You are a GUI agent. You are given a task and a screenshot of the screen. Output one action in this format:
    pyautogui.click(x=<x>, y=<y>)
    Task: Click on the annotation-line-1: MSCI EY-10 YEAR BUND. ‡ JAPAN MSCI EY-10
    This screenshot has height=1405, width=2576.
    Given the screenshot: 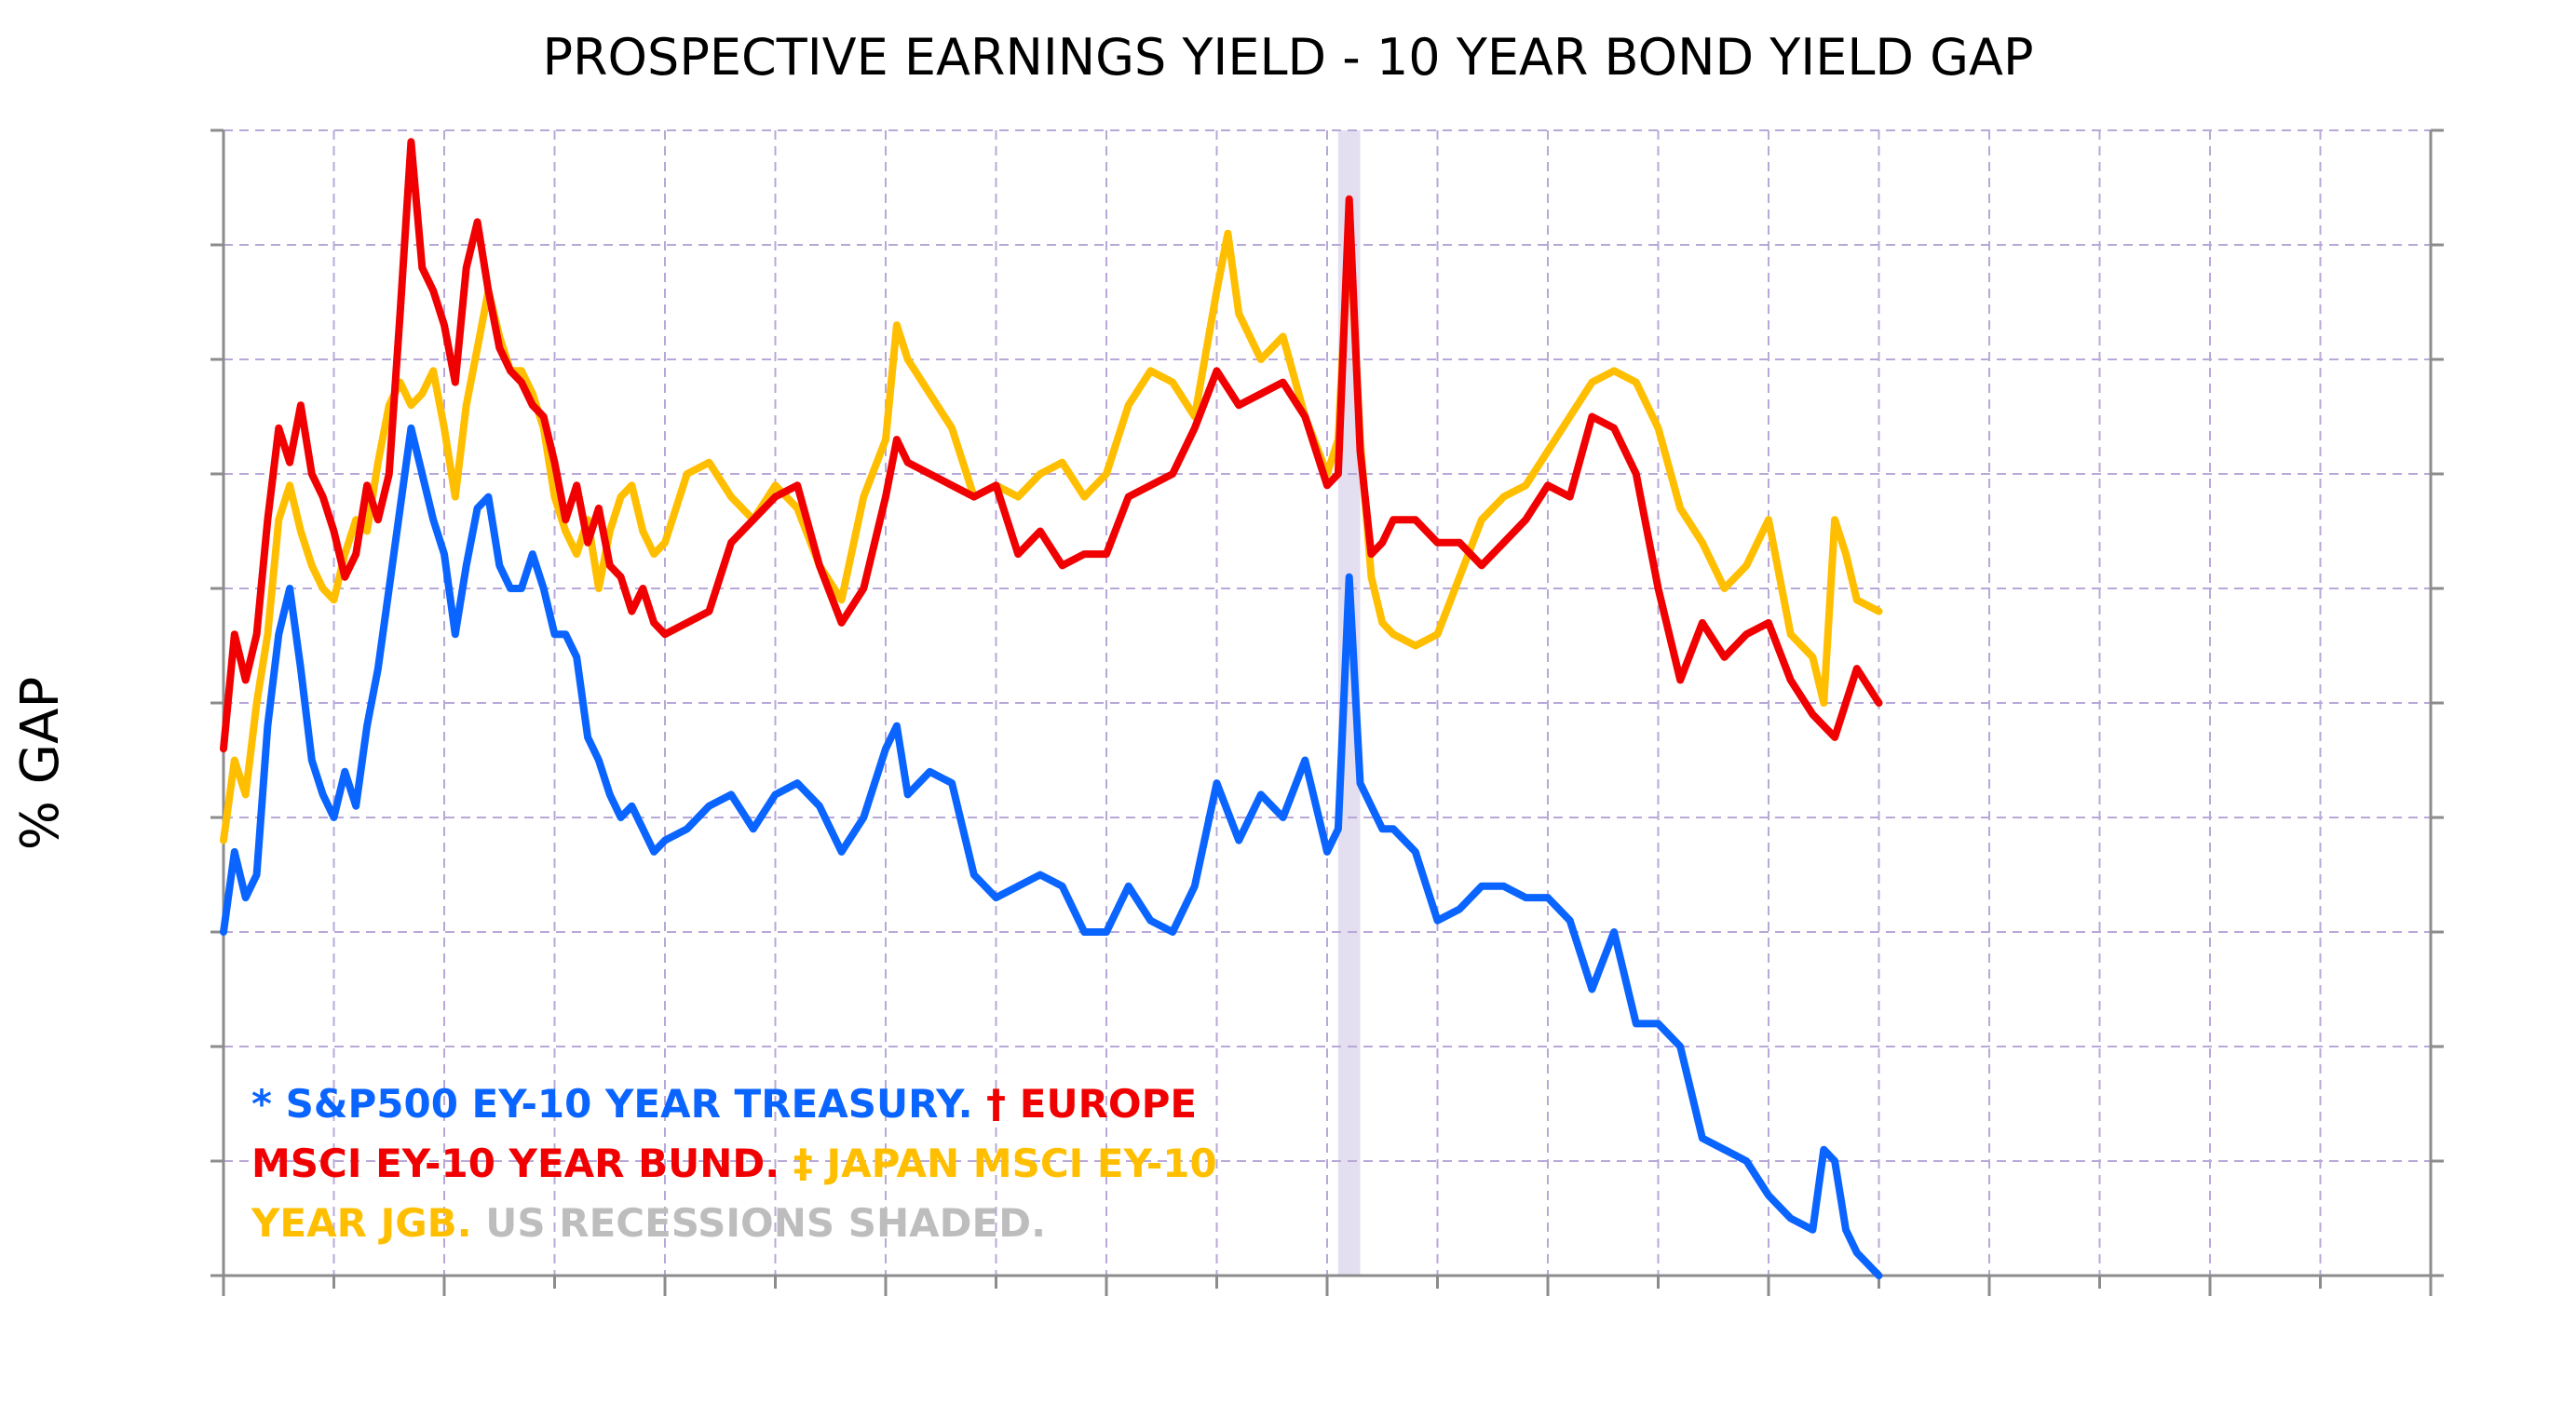 What is the action you would take?
    pyautogui.click(x=734, y=1163)
    